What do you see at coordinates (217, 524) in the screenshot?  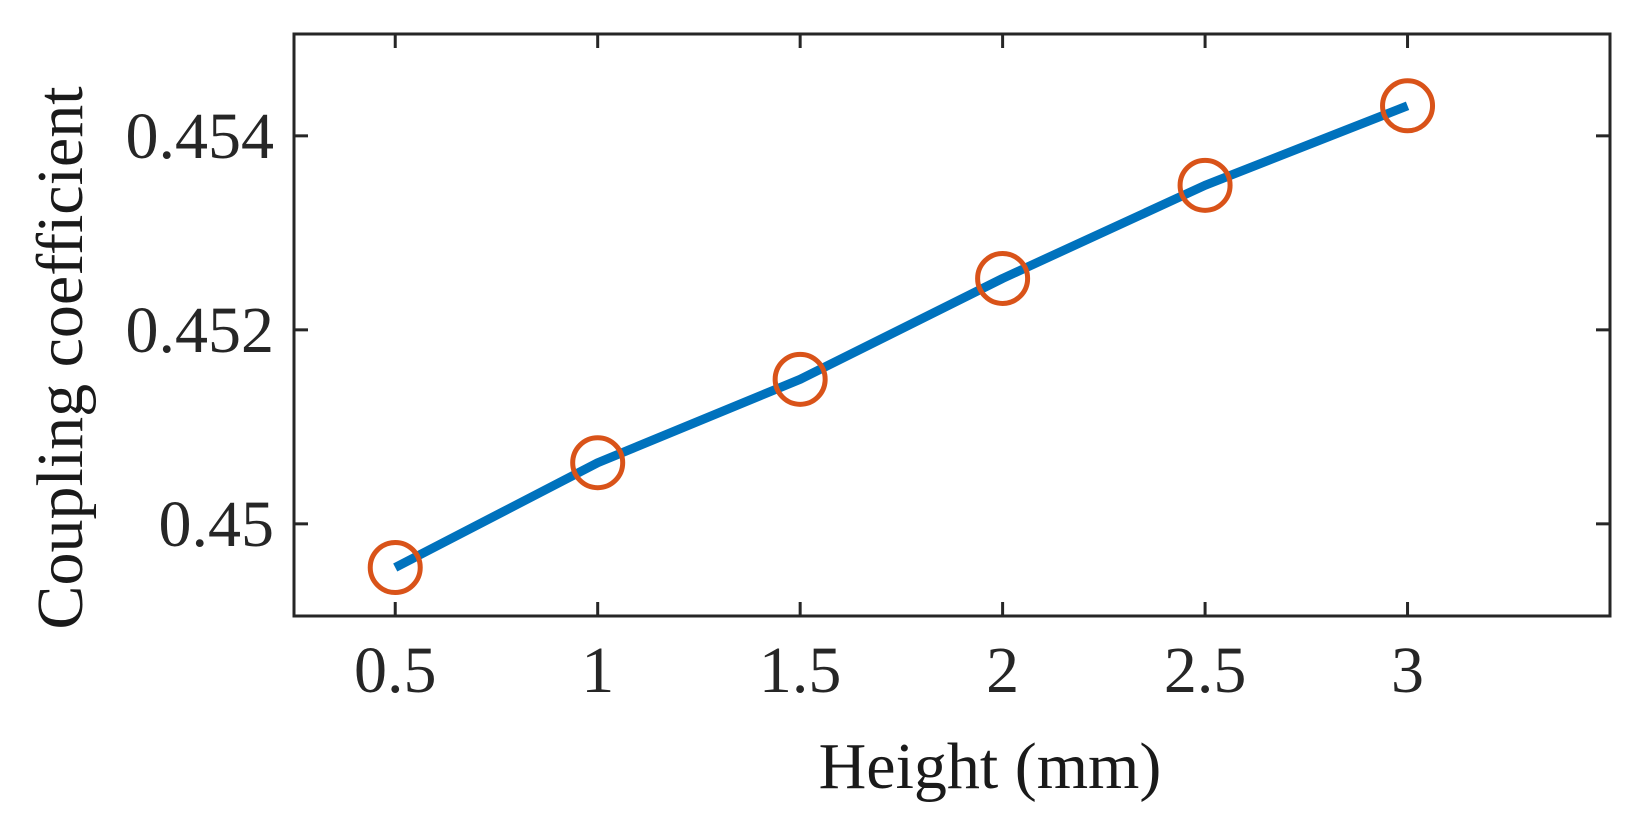 I see `y-tick-label: 0.45` at bounding box center [217, 524].